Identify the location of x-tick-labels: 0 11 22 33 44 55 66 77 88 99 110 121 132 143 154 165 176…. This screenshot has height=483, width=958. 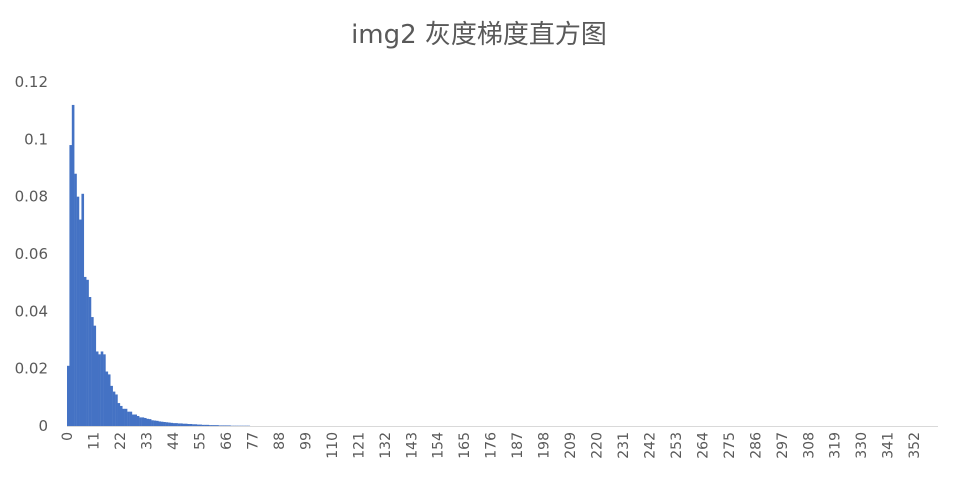
(491, 445).